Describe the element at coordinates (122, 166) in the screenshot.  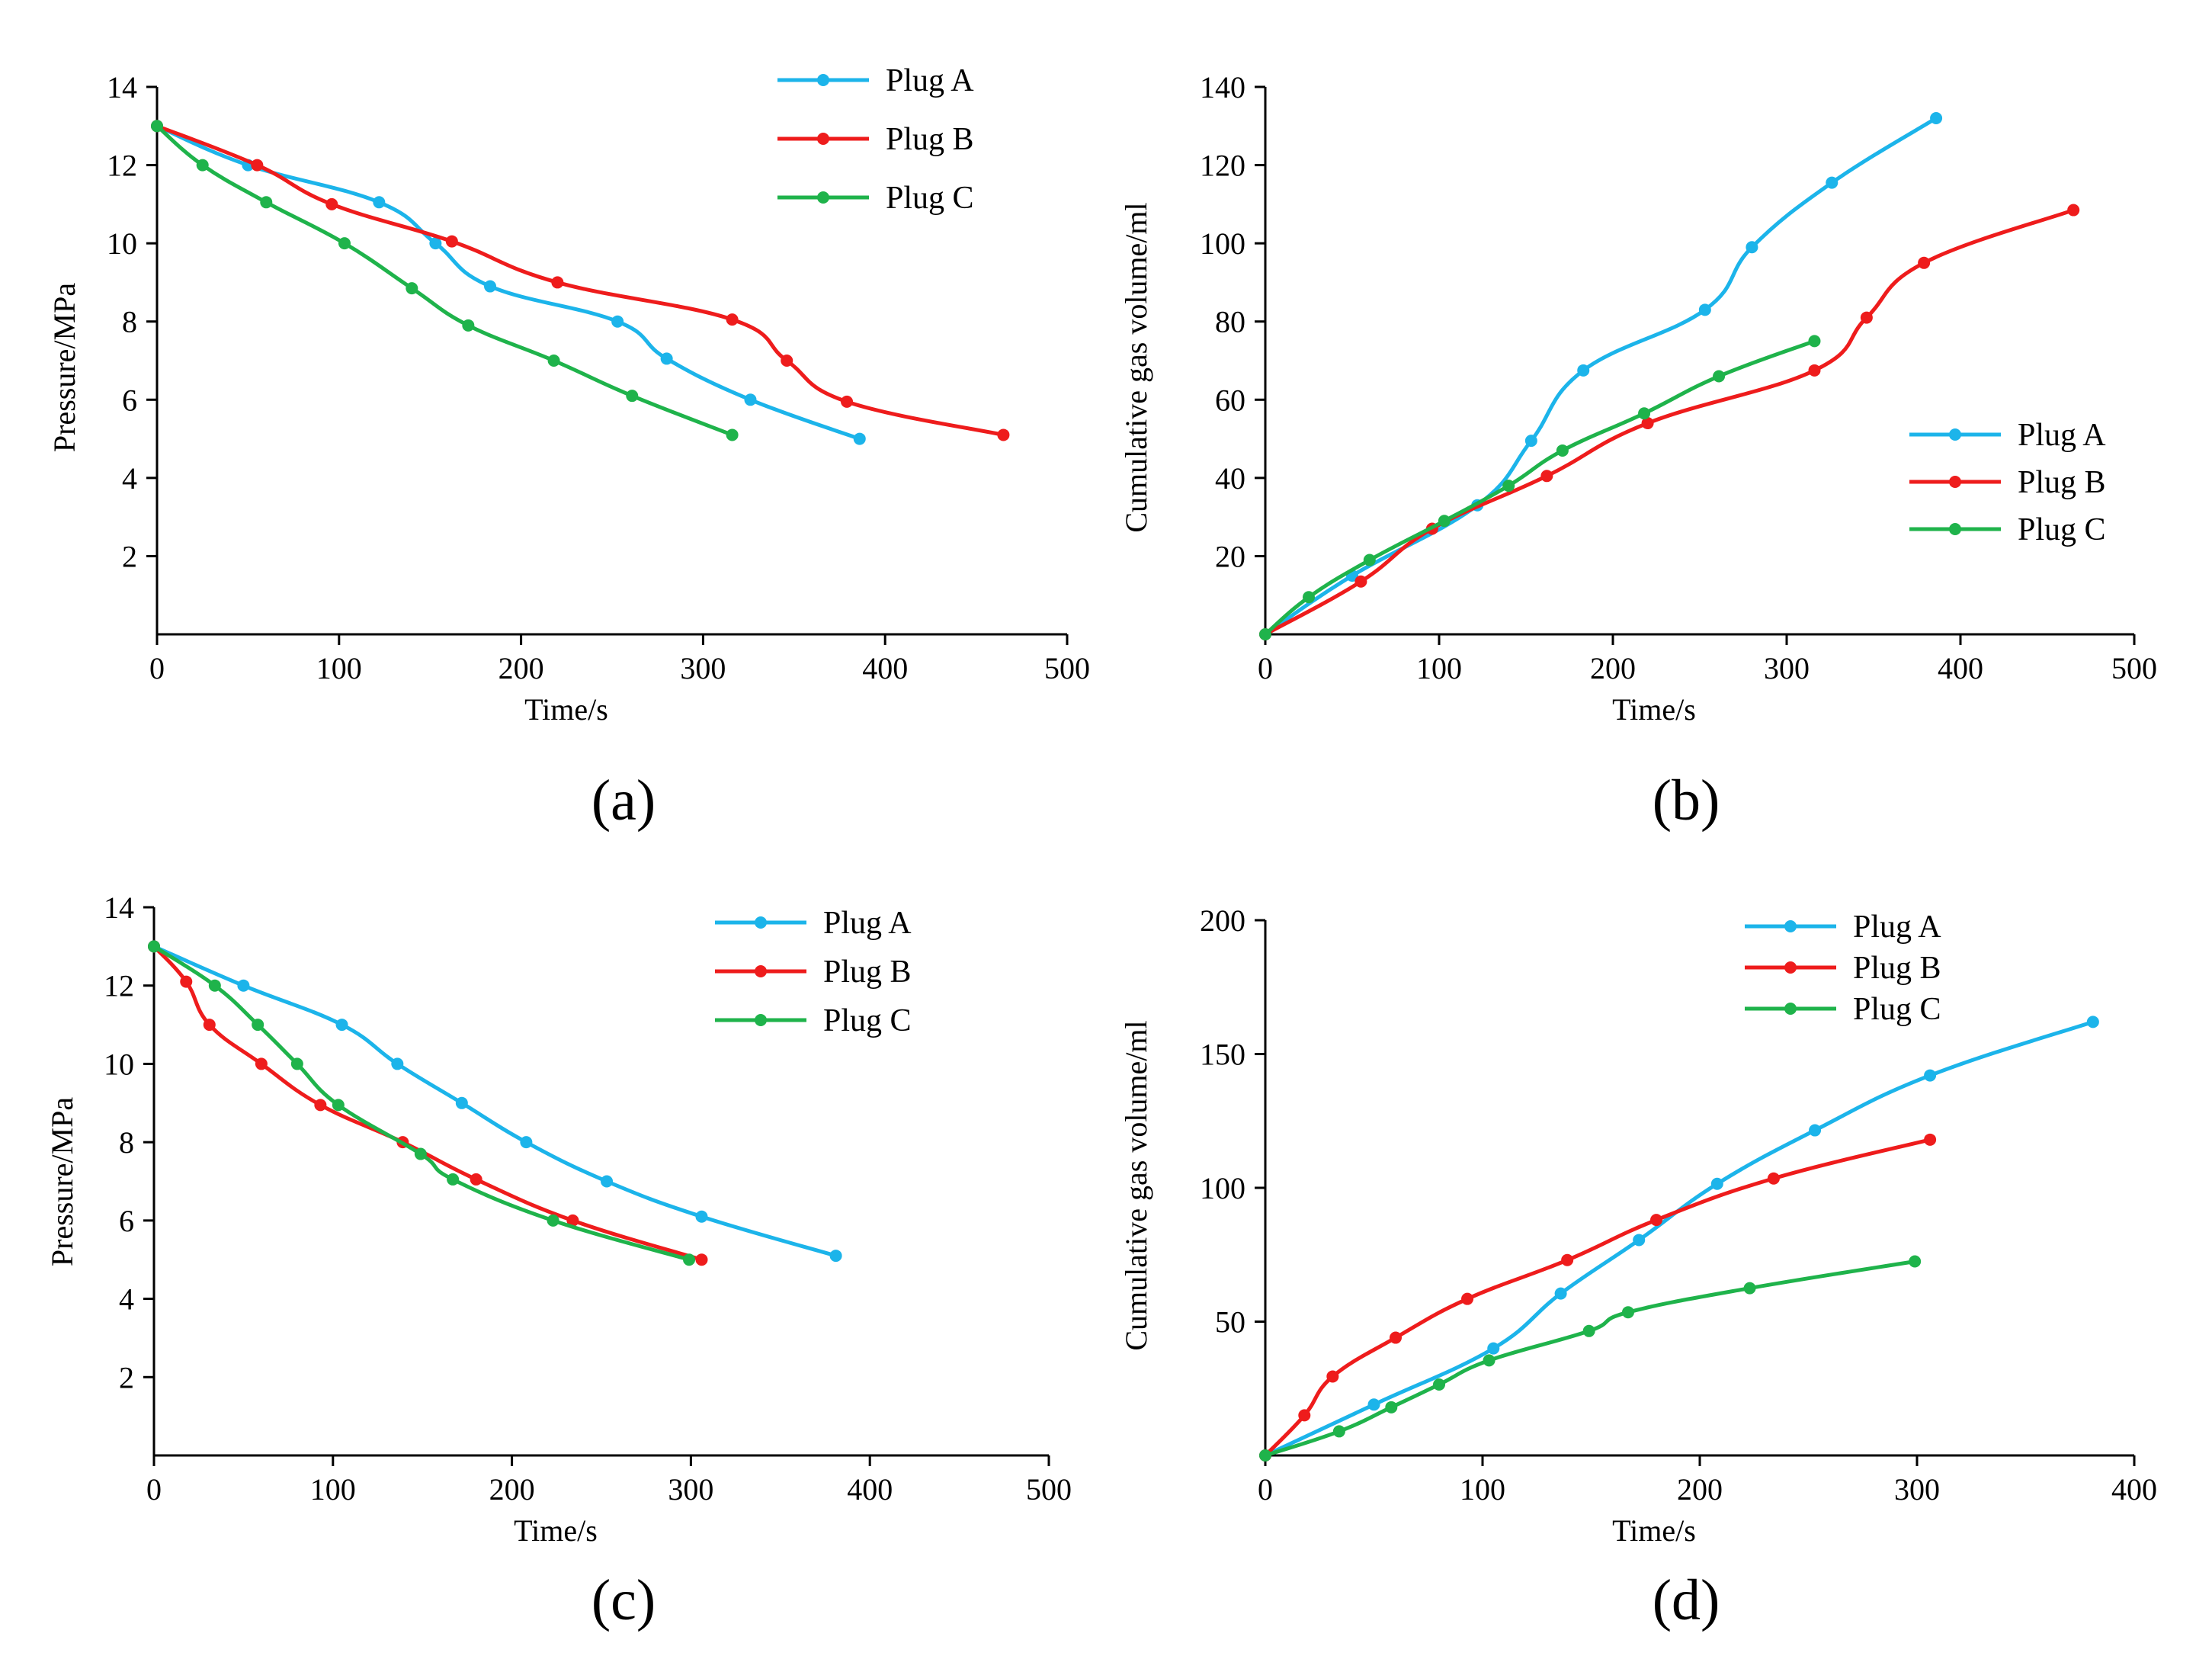
I see `y-tick-label: 12` at that location.